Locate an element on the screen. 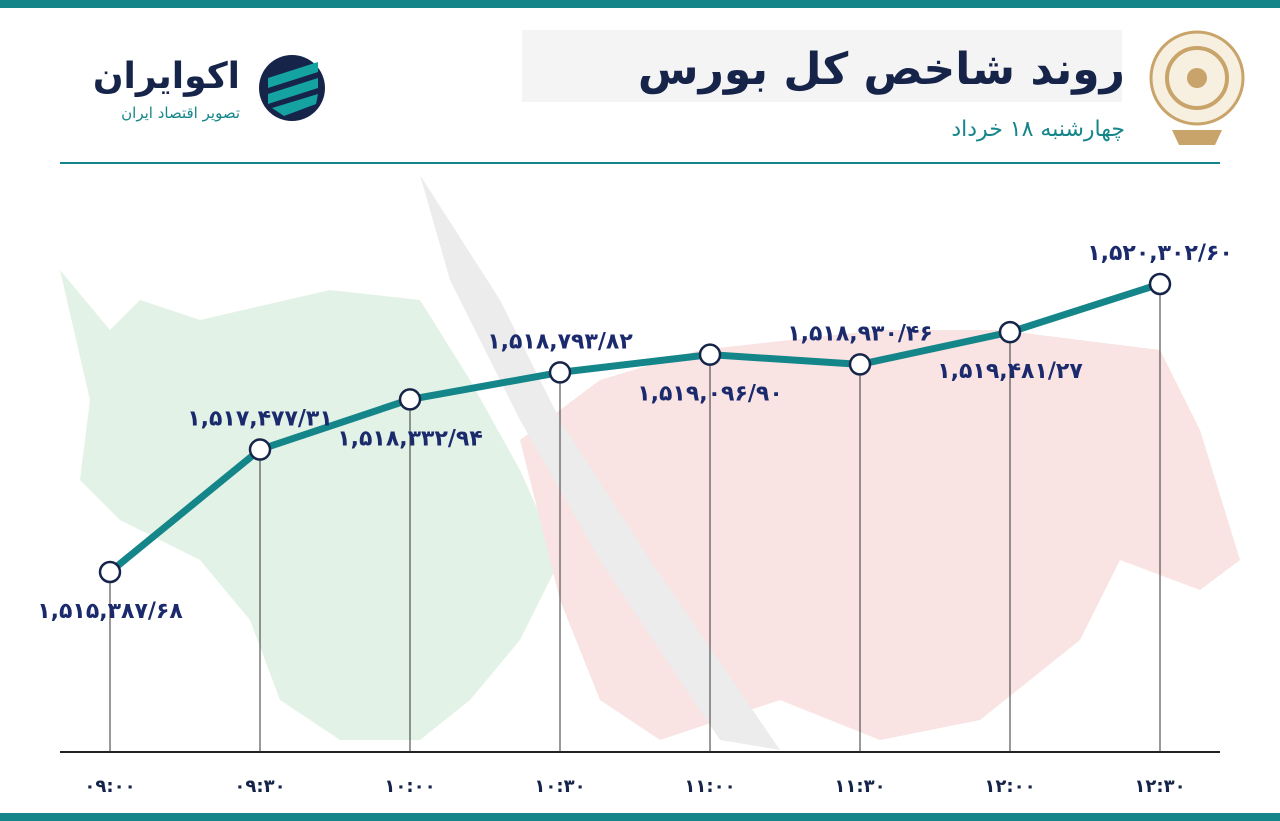 The height and width of the screenshot is (821, 1280). brand-icon is located at coordinates (292, 88).